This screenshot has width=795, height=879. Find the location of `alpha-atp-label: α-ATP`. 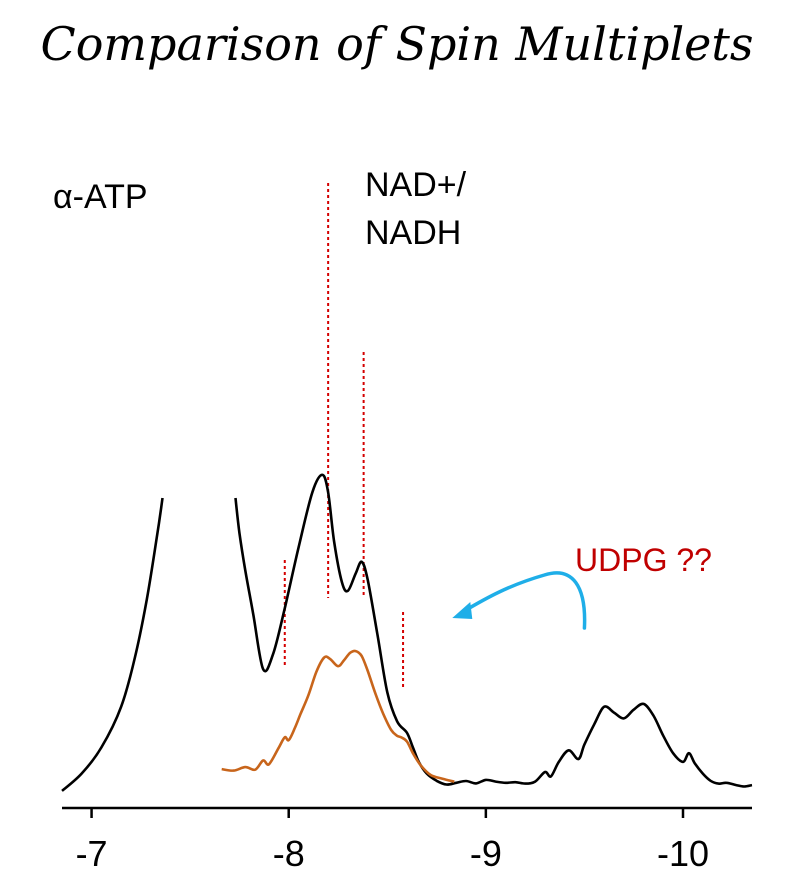

alpha-atp-label: α-ATP is located at coordinates (100, 197).